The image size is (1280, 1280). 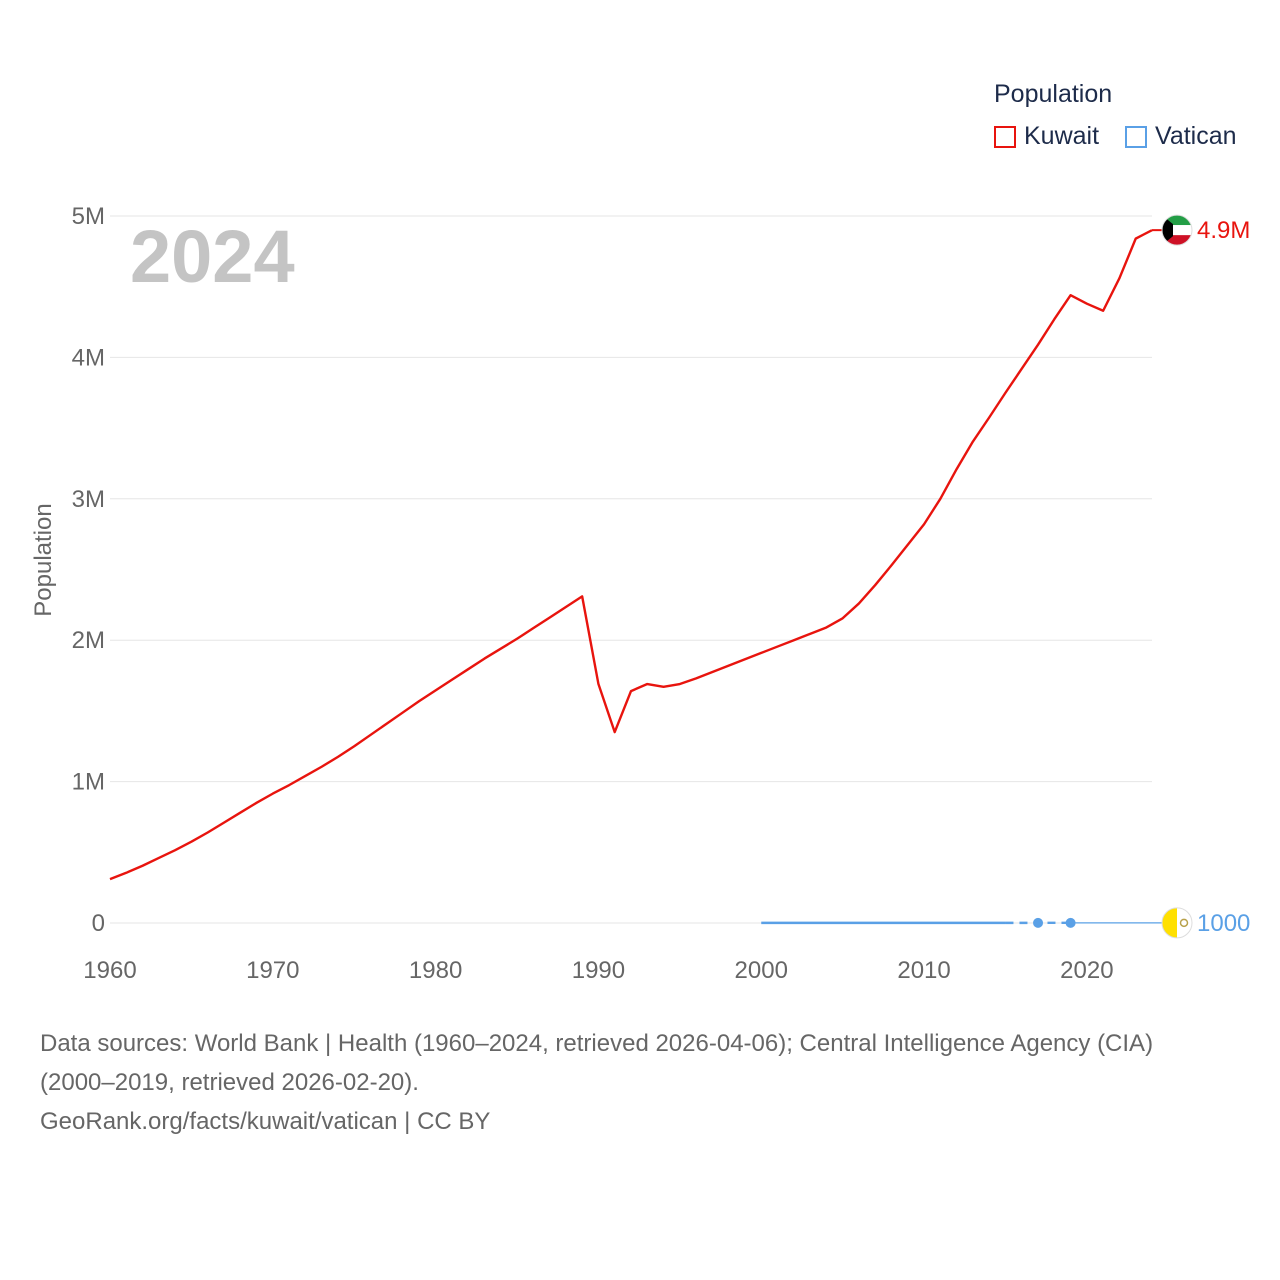 I want to click on x-tick-label: 2000, so click(x=761, y=970).